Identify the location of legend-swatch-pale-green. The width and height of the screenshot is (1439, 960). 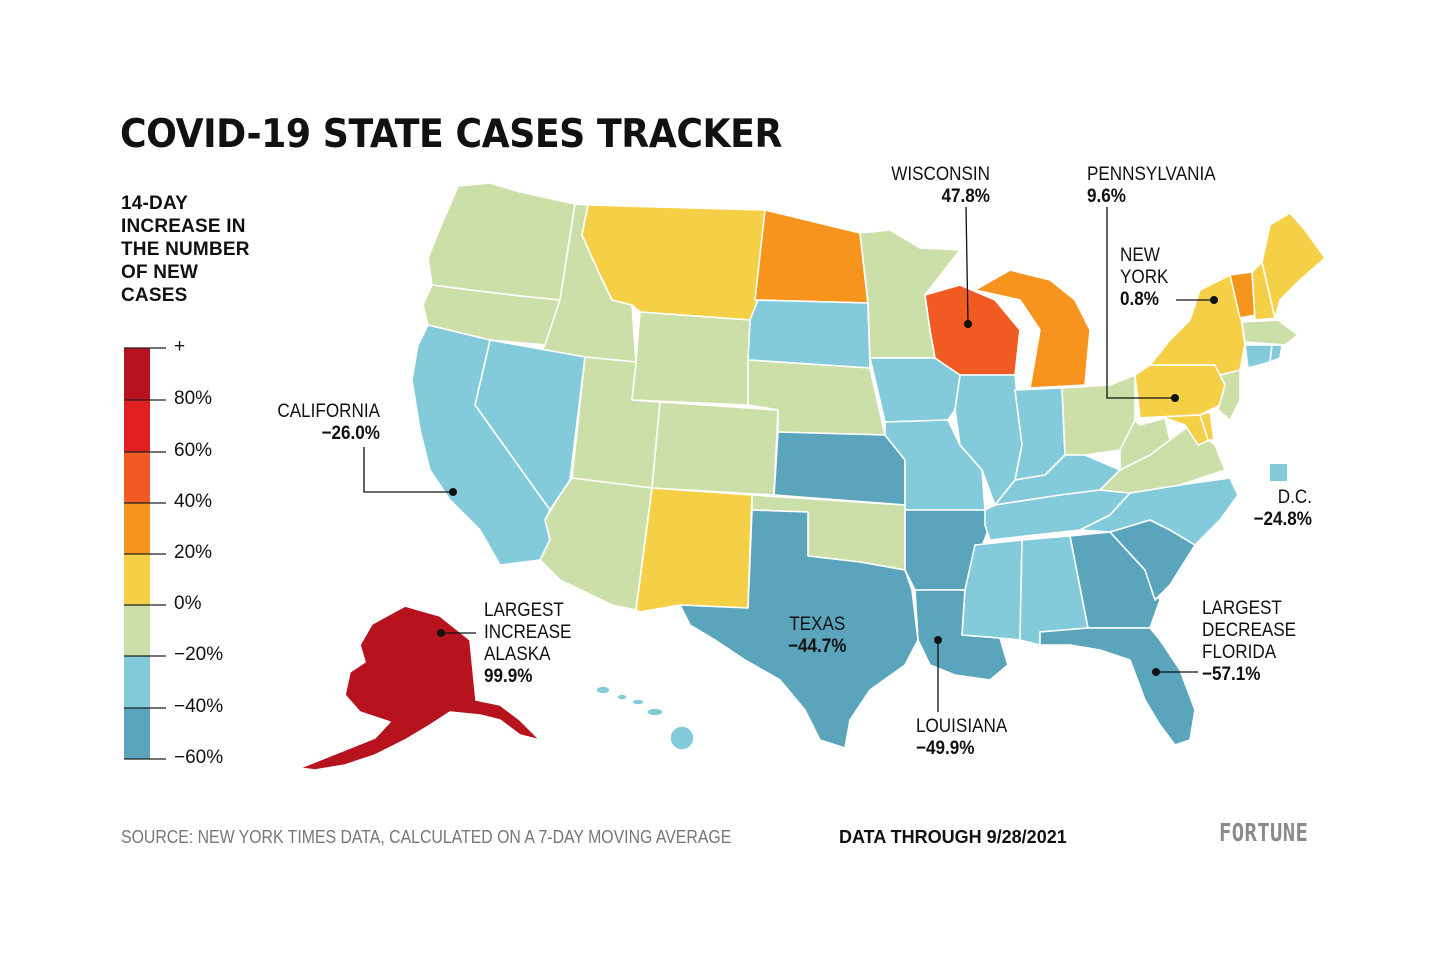
(137, 630).